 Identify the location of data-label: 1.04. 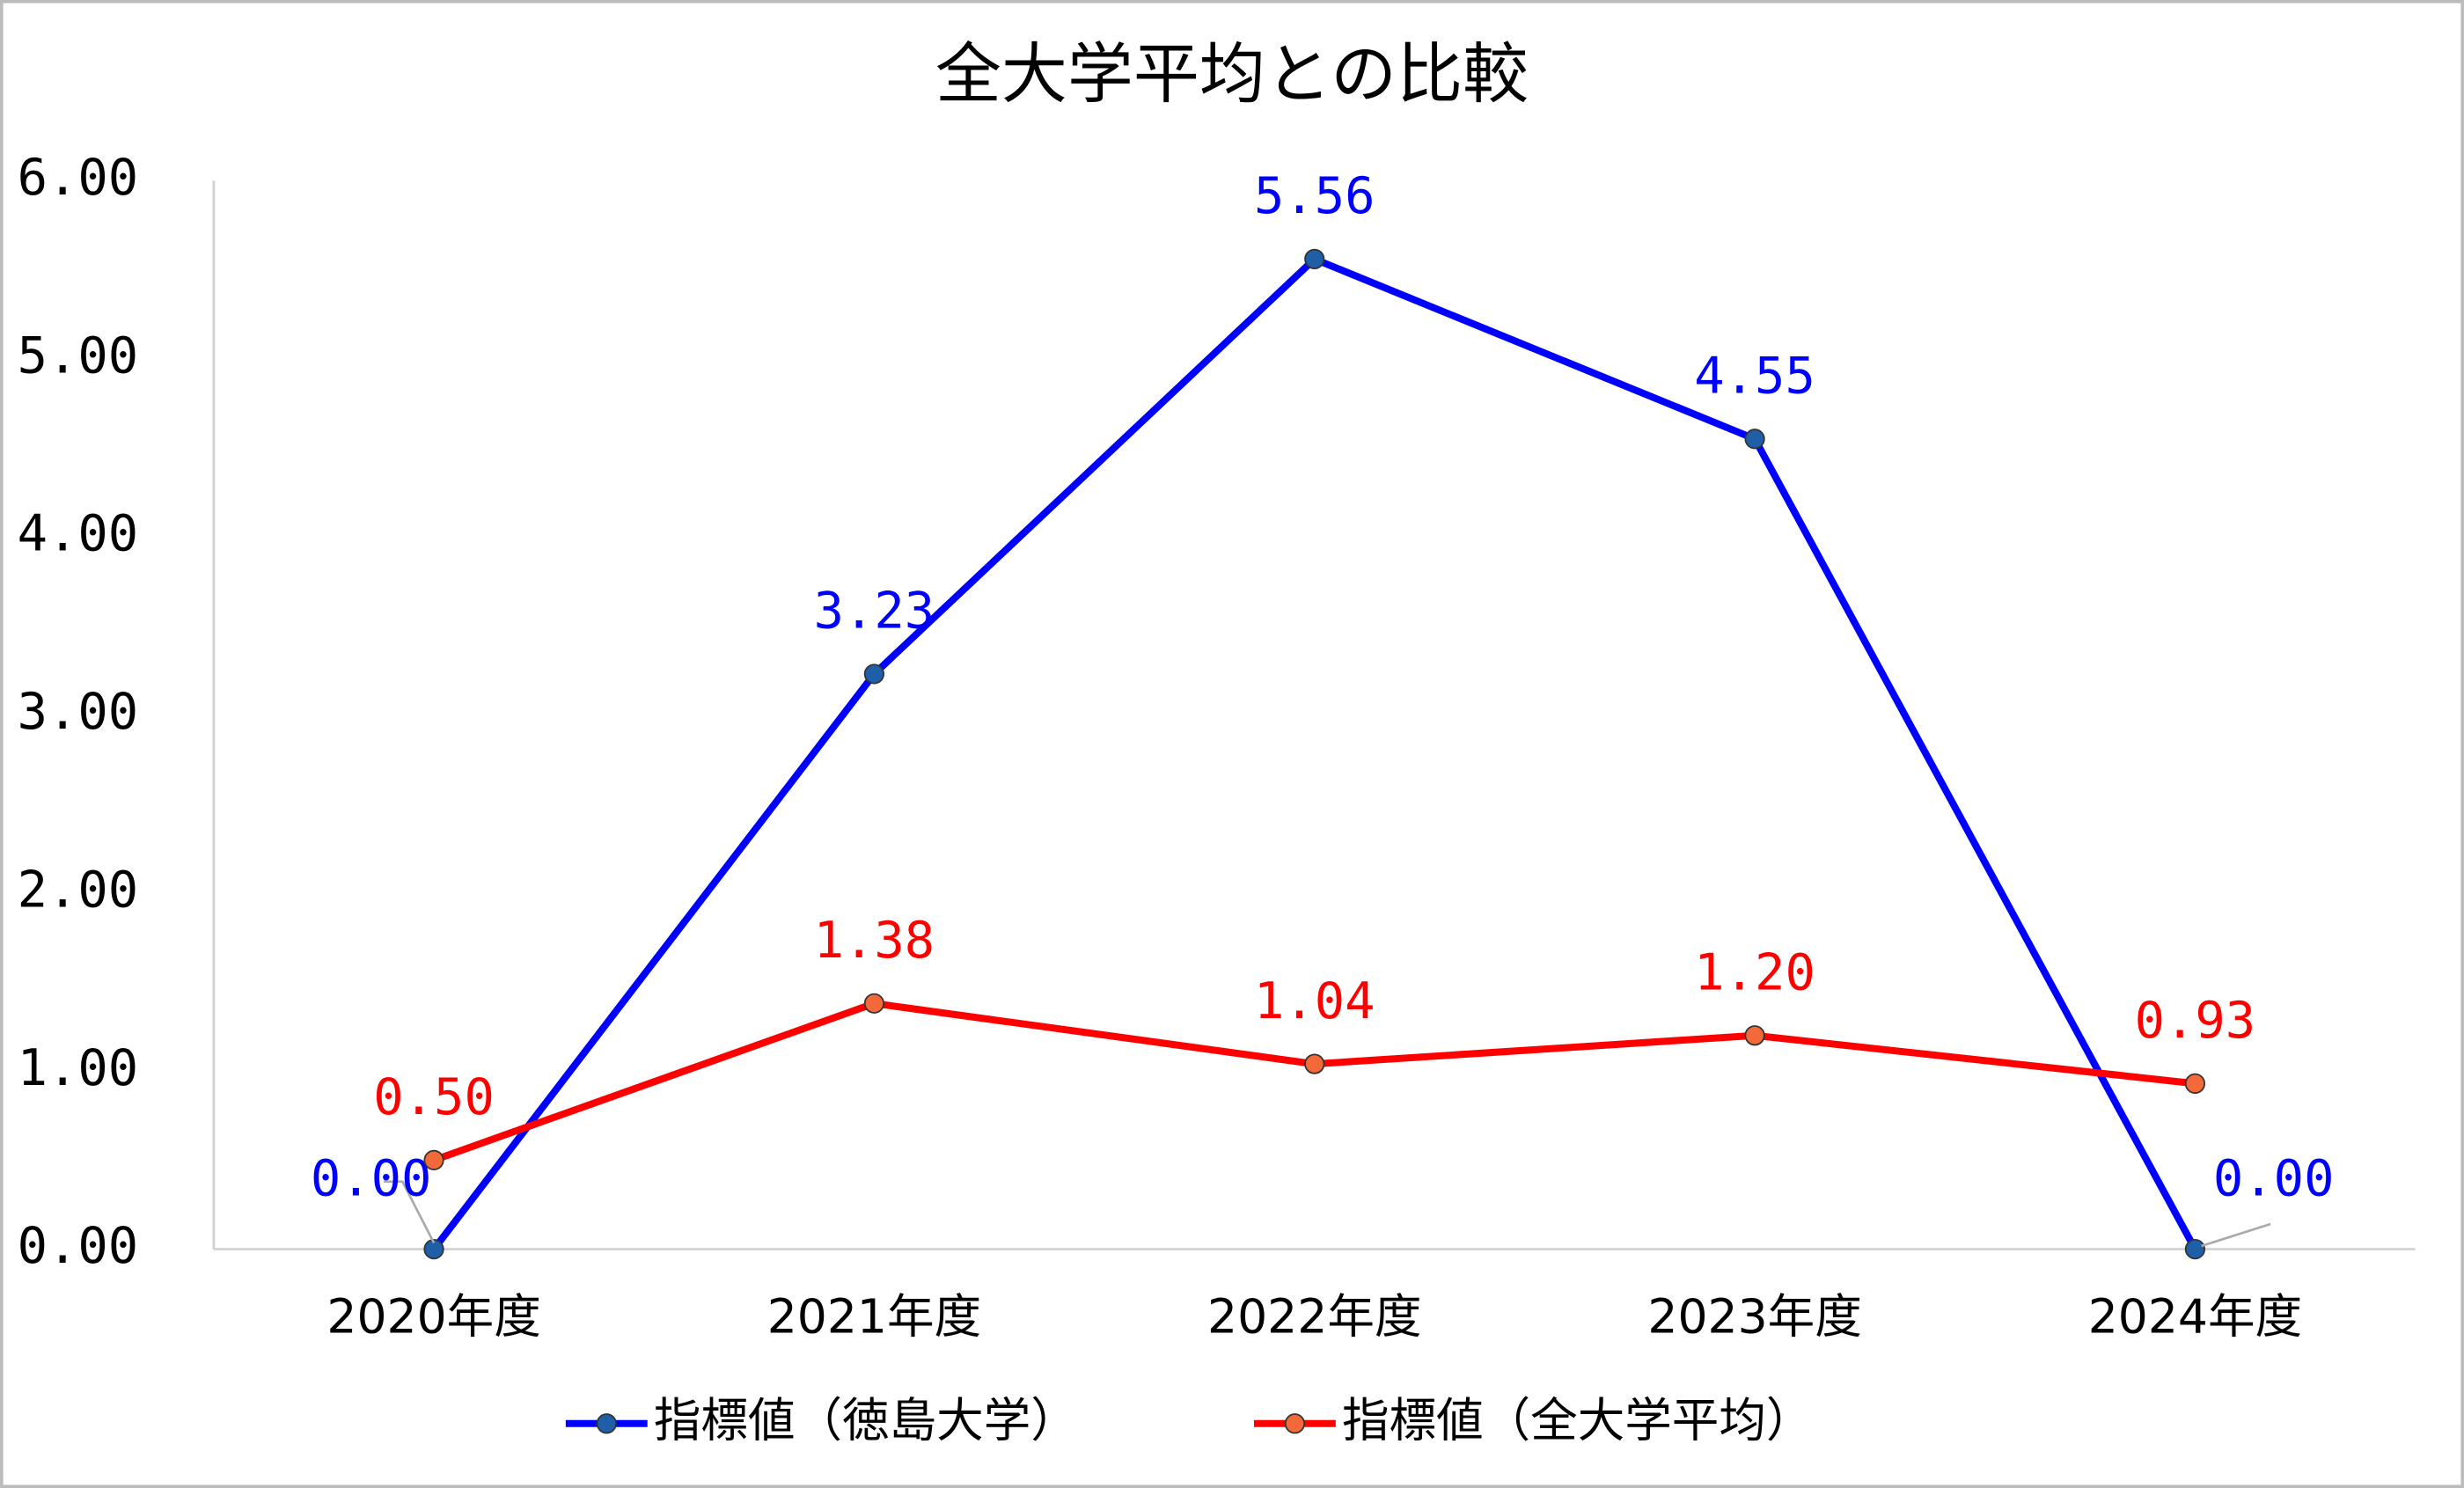
(1315, 1001).